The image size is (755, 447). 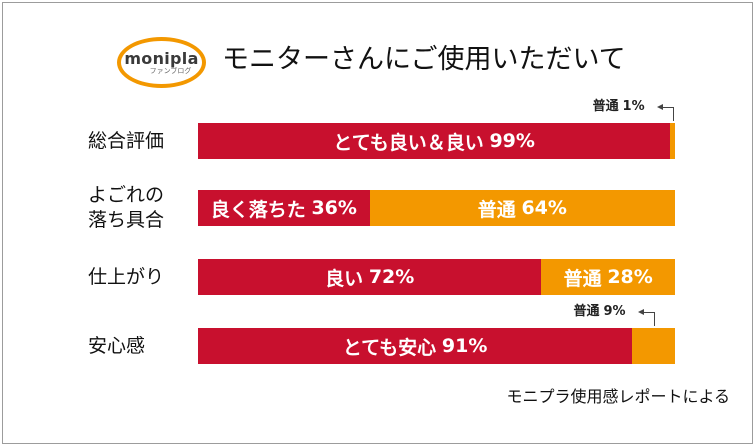 I want to click on monipla-logo: monipla ファンブログ, so click(x=161, y=62).